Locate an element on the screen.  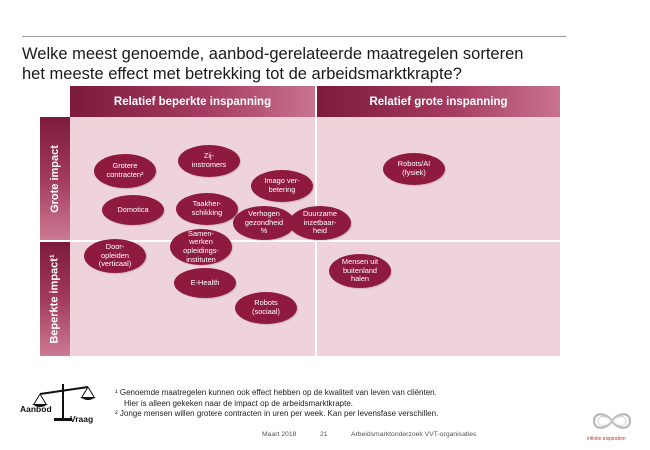
footer-date: Maart 2018 is located at coordinates (279, 434).